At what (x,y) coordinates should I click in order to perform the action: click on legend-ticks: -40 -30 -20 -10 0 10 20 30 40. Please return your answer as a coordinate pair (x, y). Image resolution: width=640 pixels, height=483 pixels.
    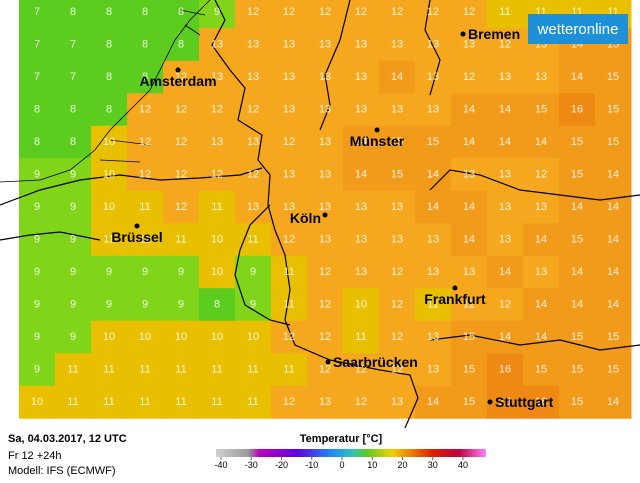
    Looking at the image, I should click on (341, 463).